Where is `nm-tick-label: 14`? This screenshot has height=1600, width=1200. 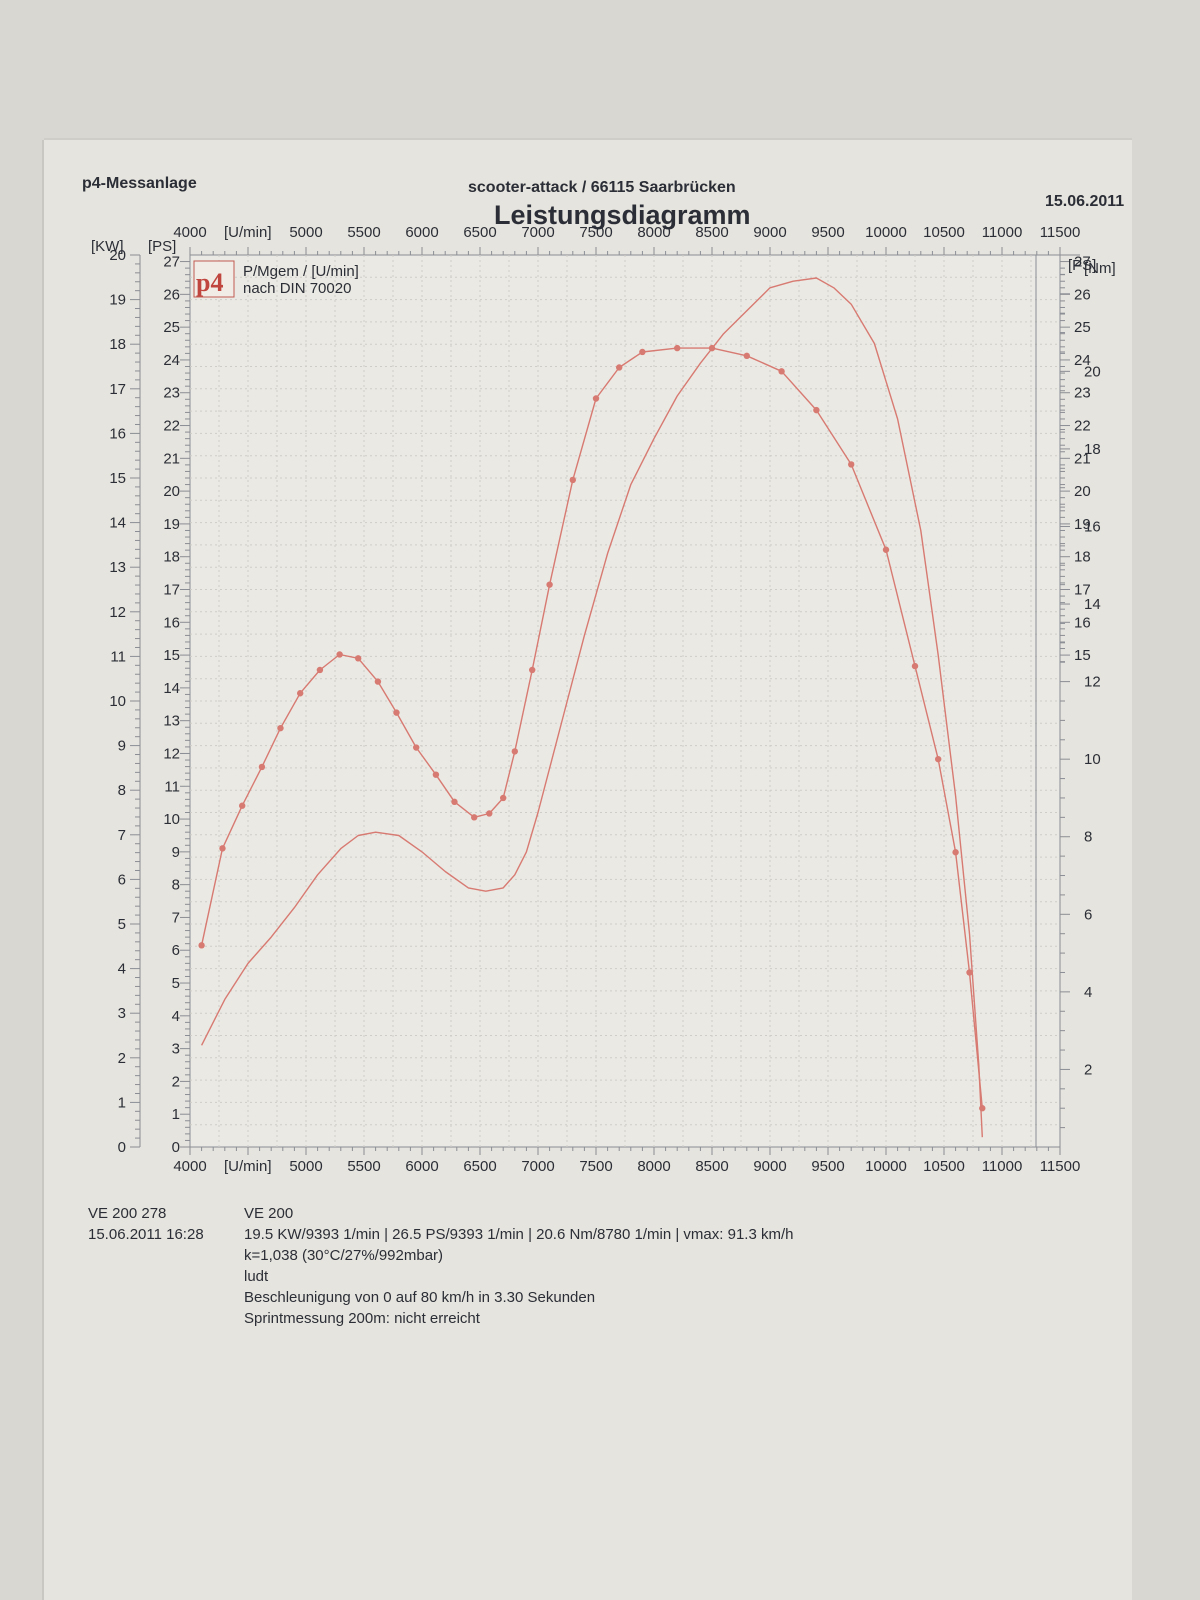 nm-tick-label: 14 is located at coordinates (1092, 604).